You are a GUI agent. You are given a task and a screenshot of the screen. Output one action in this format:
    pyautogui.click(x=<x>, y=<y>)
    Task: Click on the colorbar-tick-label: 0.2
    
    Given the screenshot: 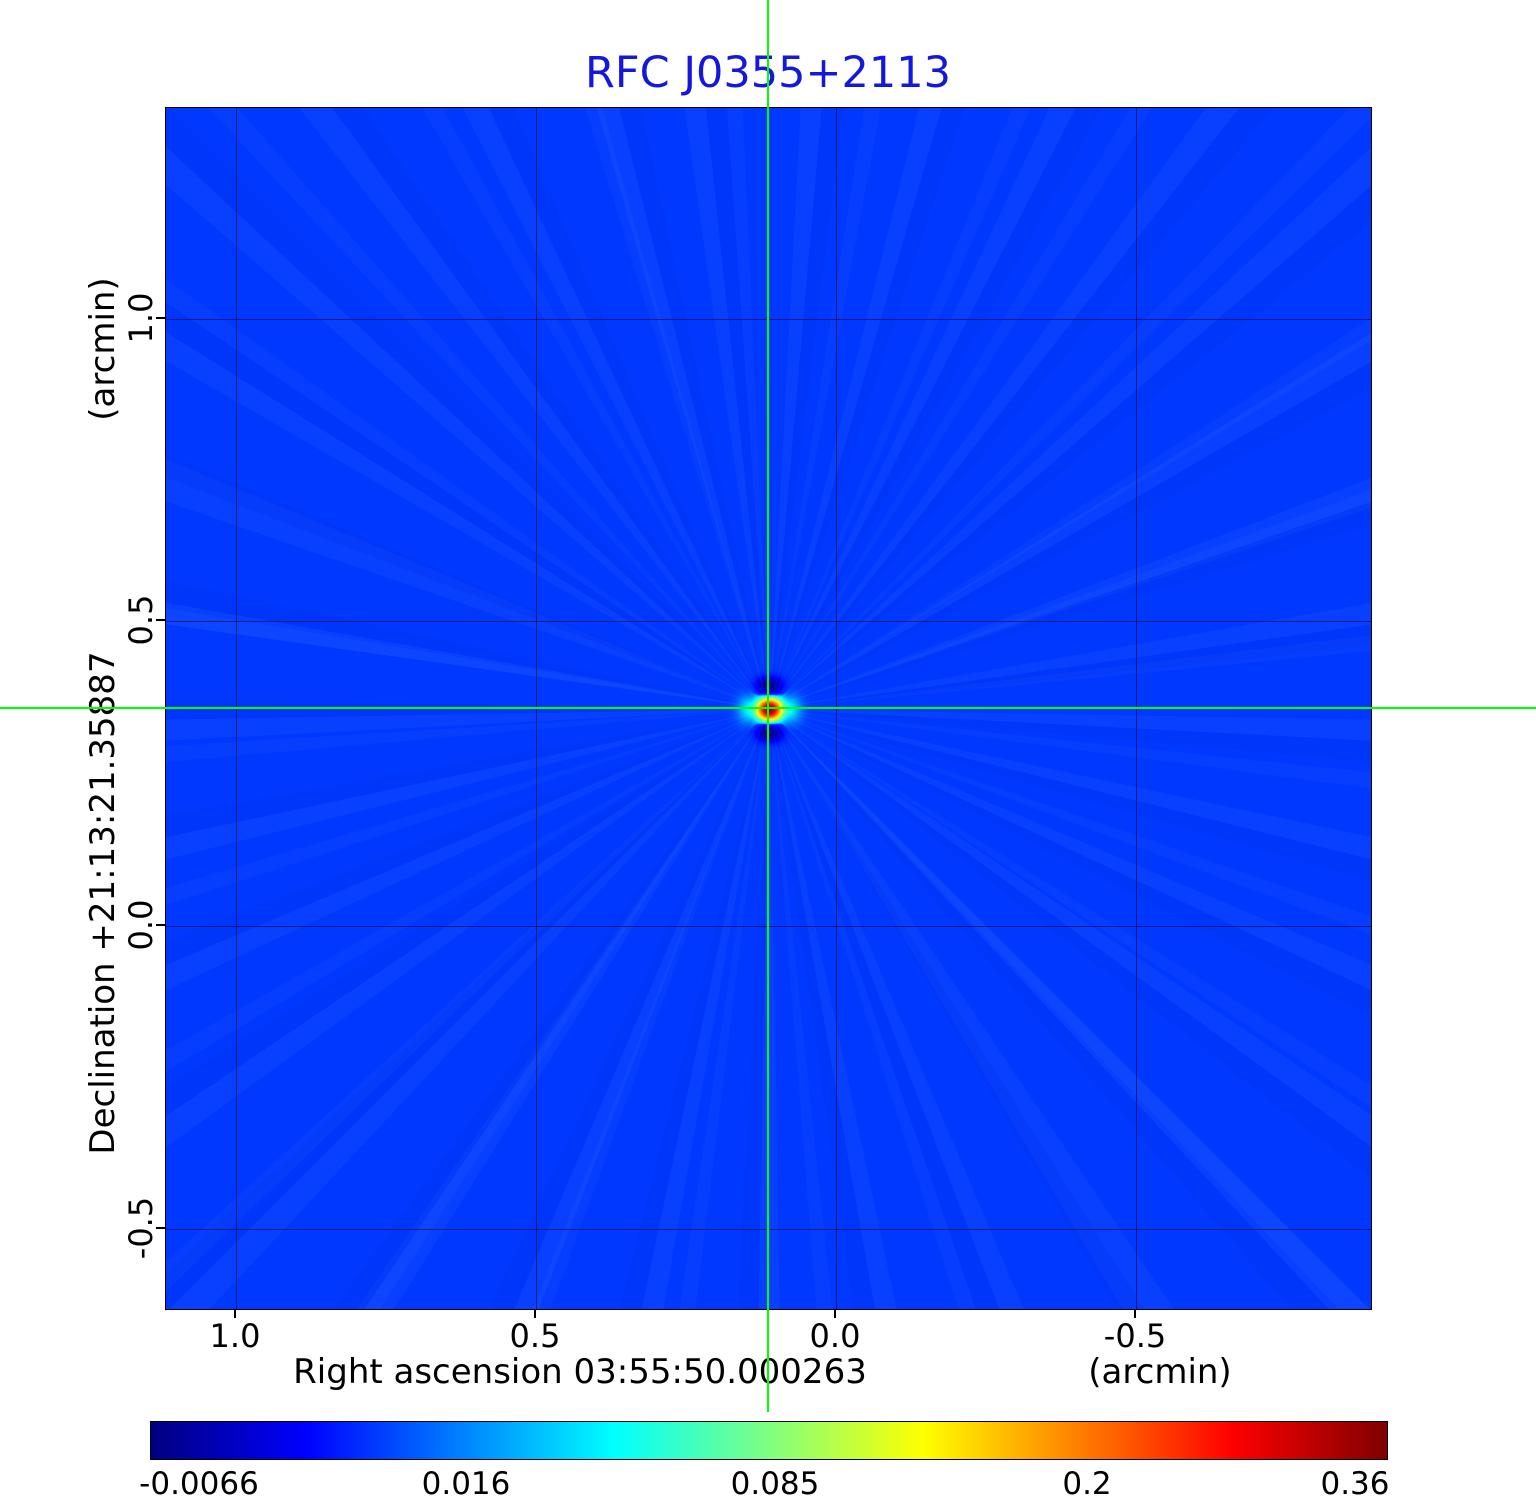 What is the action you would take?
    pyautogui.click(x=1087, y=1484)
    